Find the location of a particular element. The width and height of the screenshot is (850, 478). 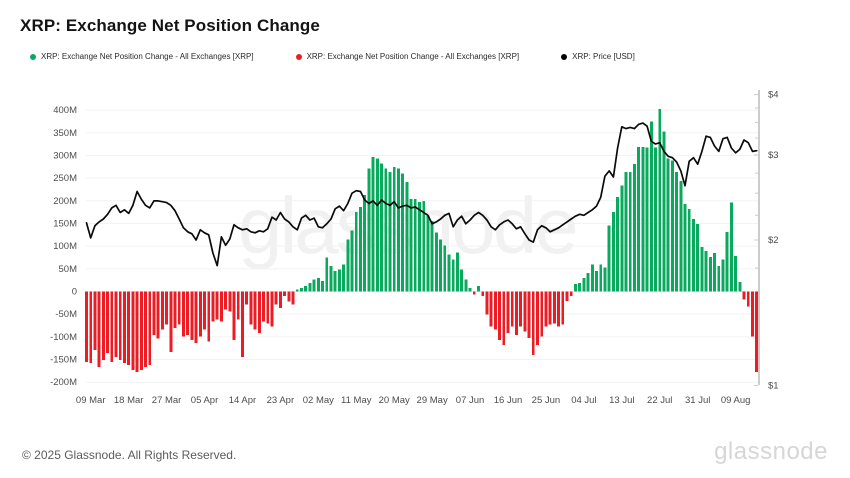

svg-text: 250M is located at coordinates (65, 178).